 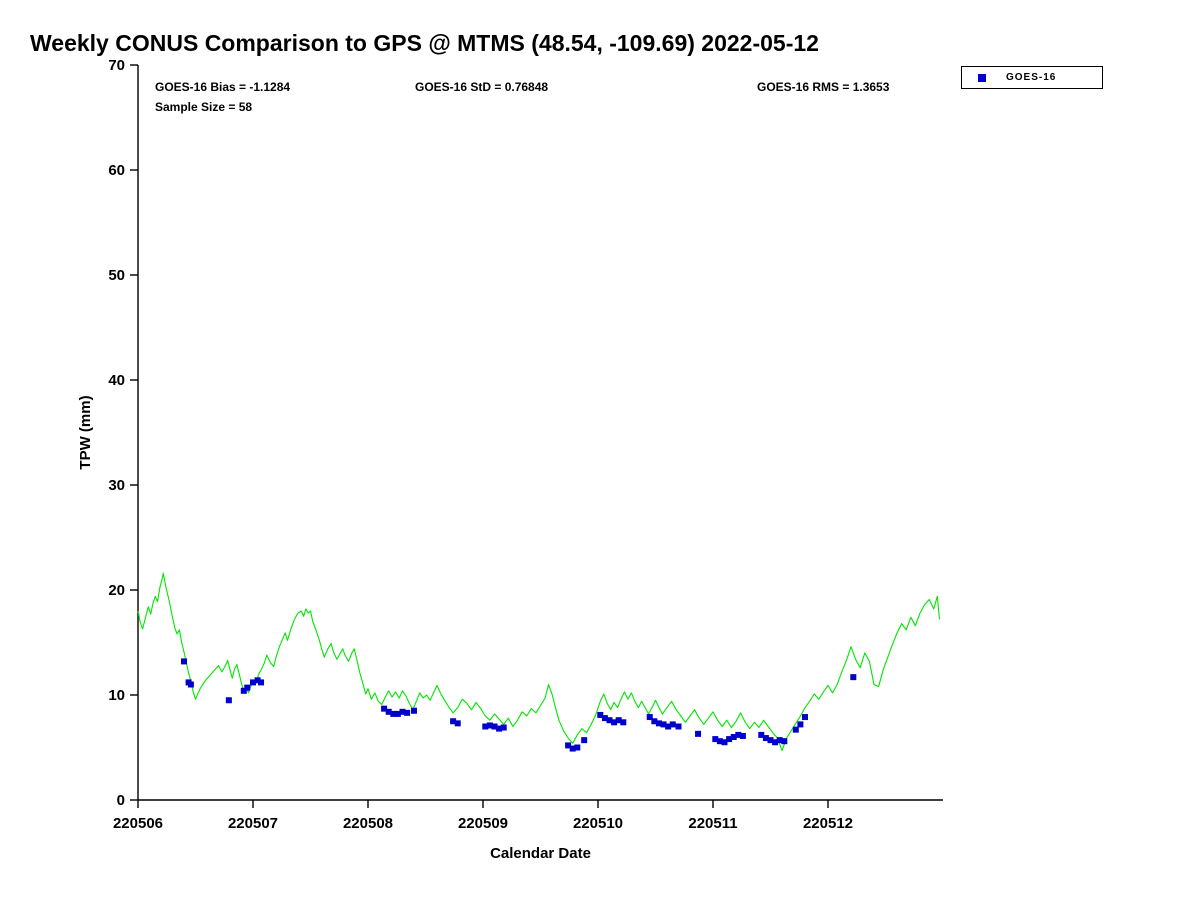 I want to click on x-tick-label: 220512, so click(x=828, y=823).